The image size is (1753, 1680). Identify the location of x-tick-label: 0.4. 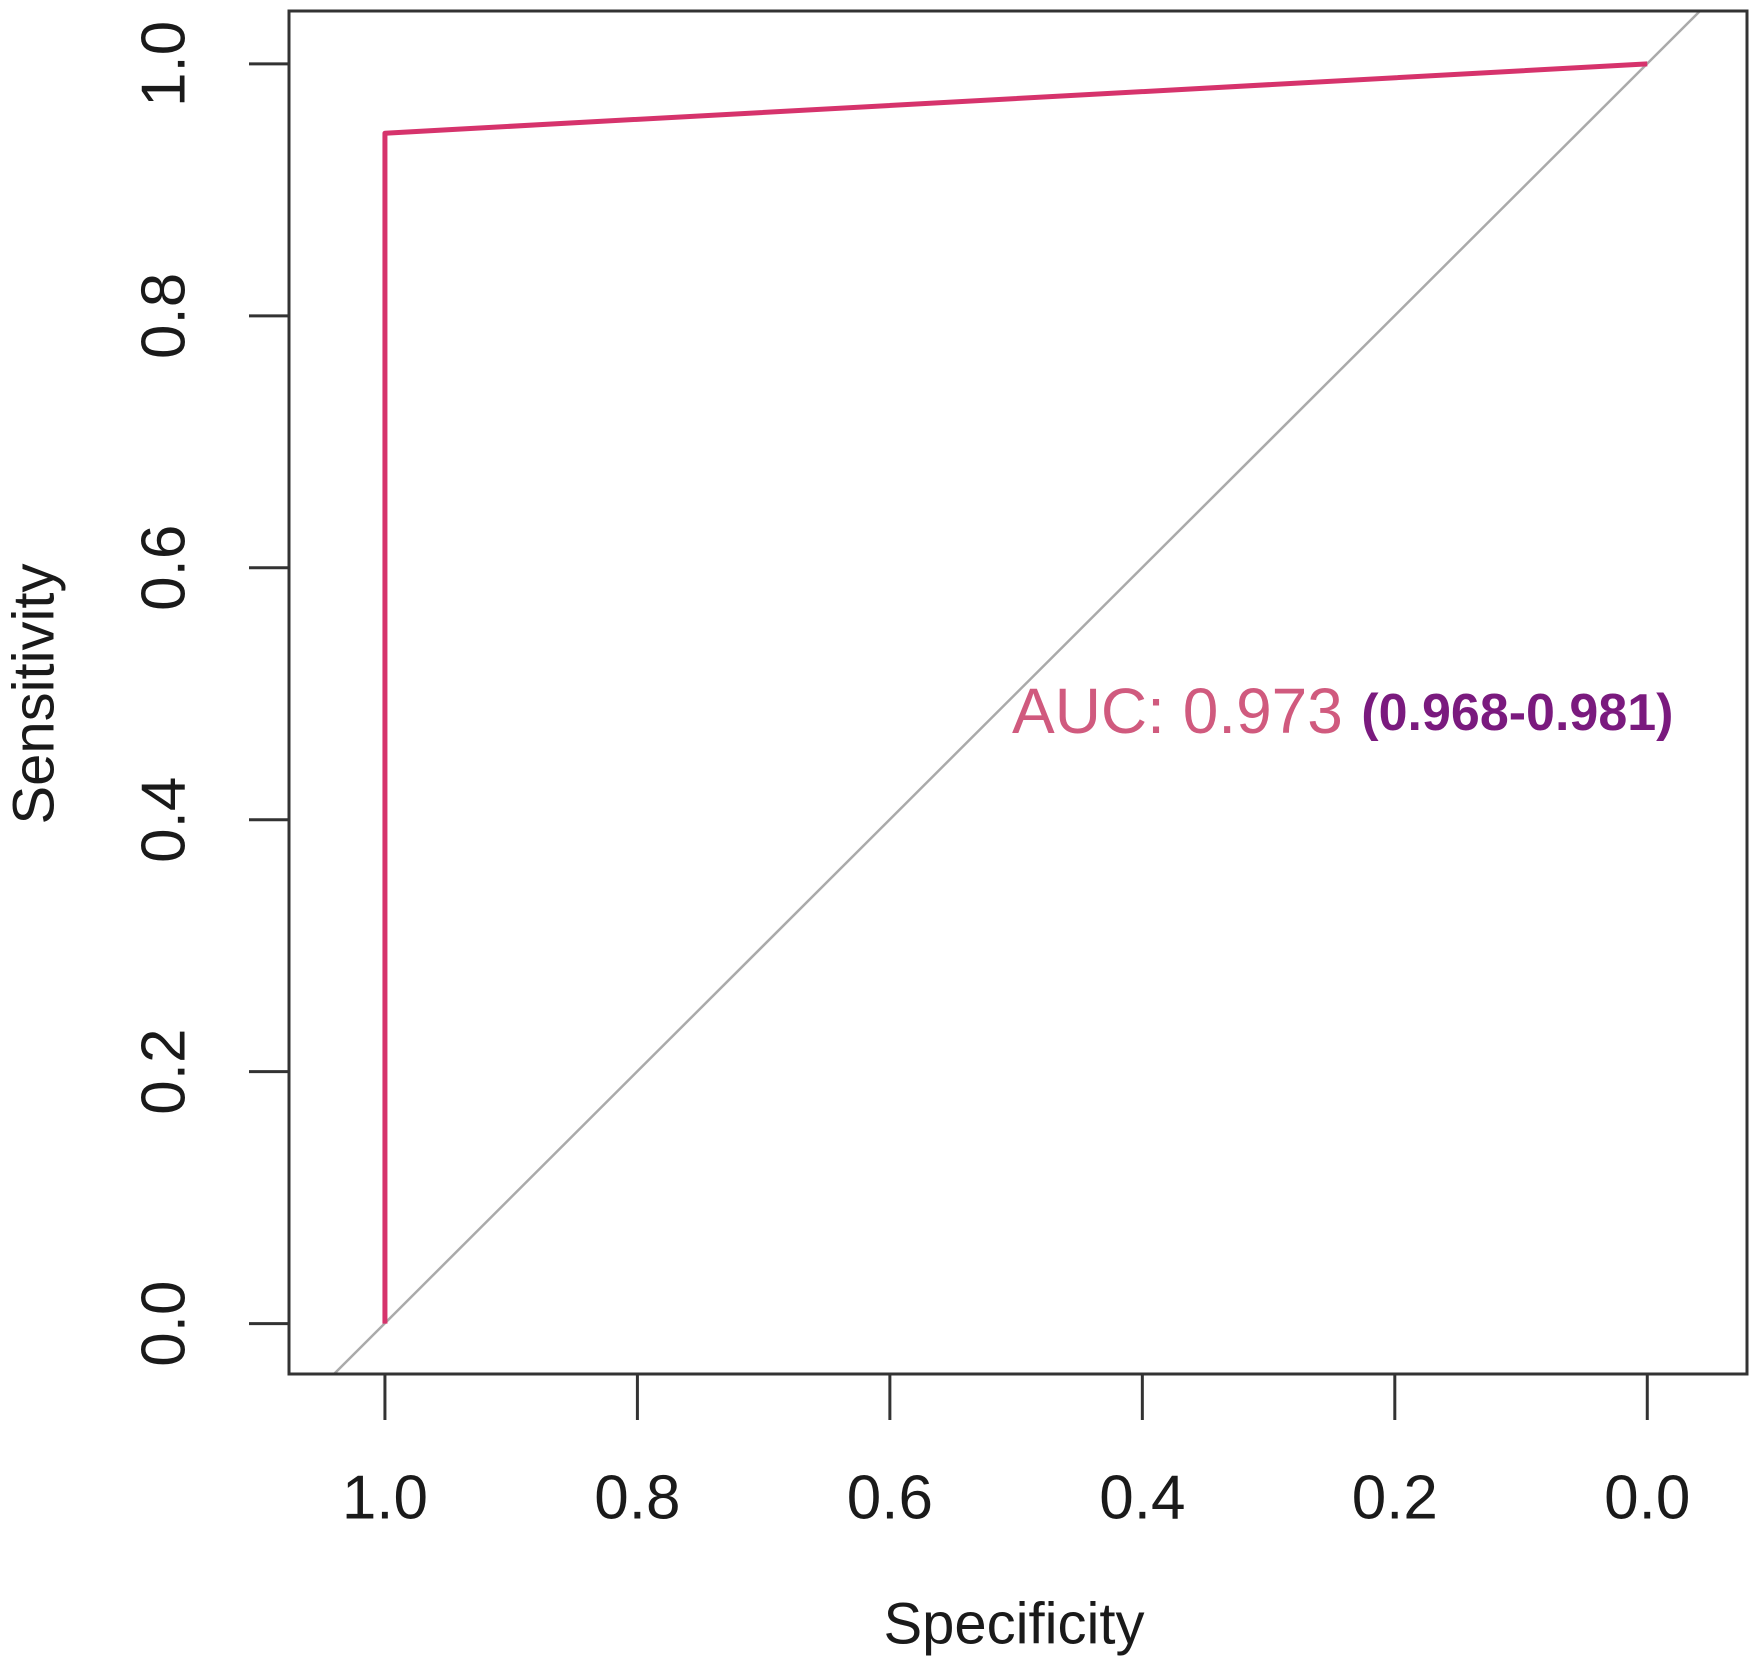
(1142, 1497).